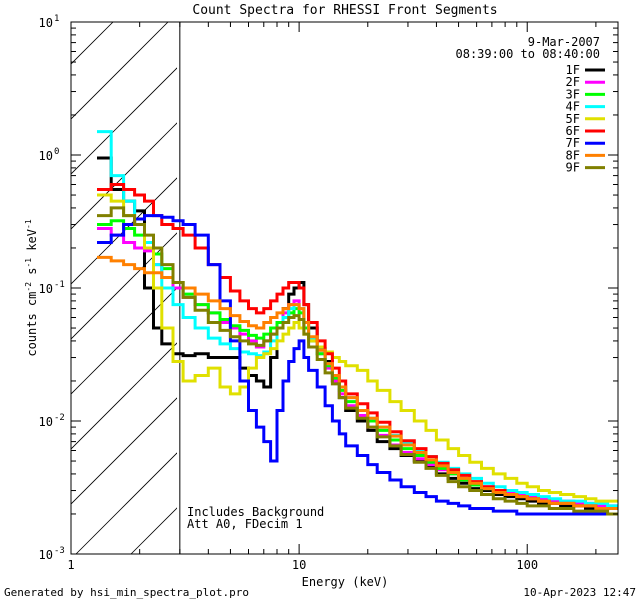  Describe the element at coordinates (344, 10) in the screenshot. I see `chart-title: Count Spectra for RHESSI Front Segments` at that location.